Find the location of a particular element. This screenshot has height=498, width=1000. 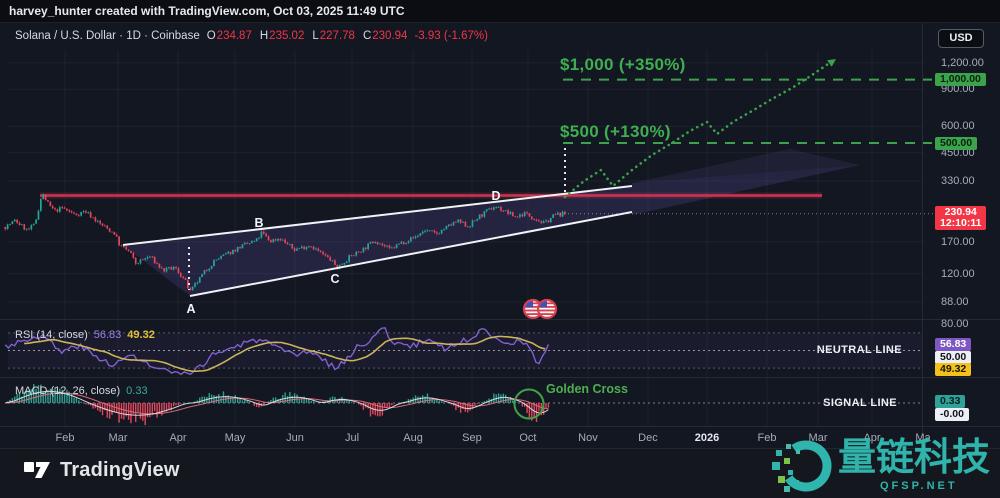

neutral-line-label: NEUTRAL LINE is located at coordinates (859, 350).